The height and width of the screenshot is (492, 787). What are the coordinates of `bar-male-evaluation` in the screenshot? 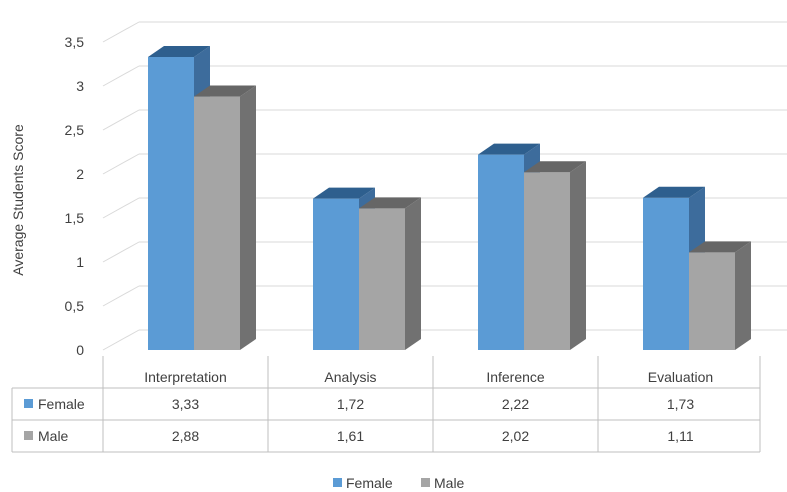 It's located at (720, 295).